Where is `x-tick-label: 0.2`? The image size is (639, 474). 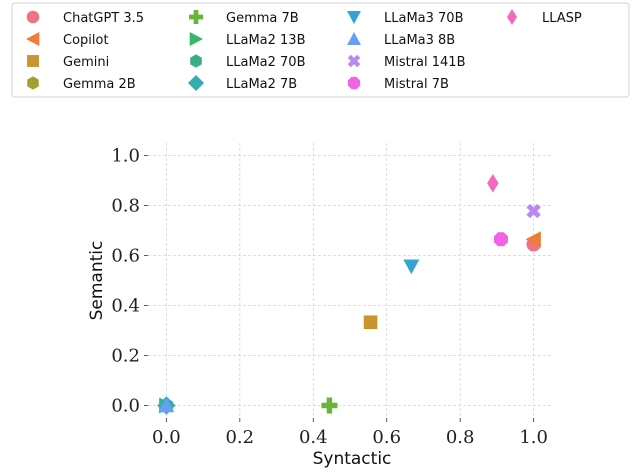
x-tick-label: 0.2 is located at coordinates (239, 437).